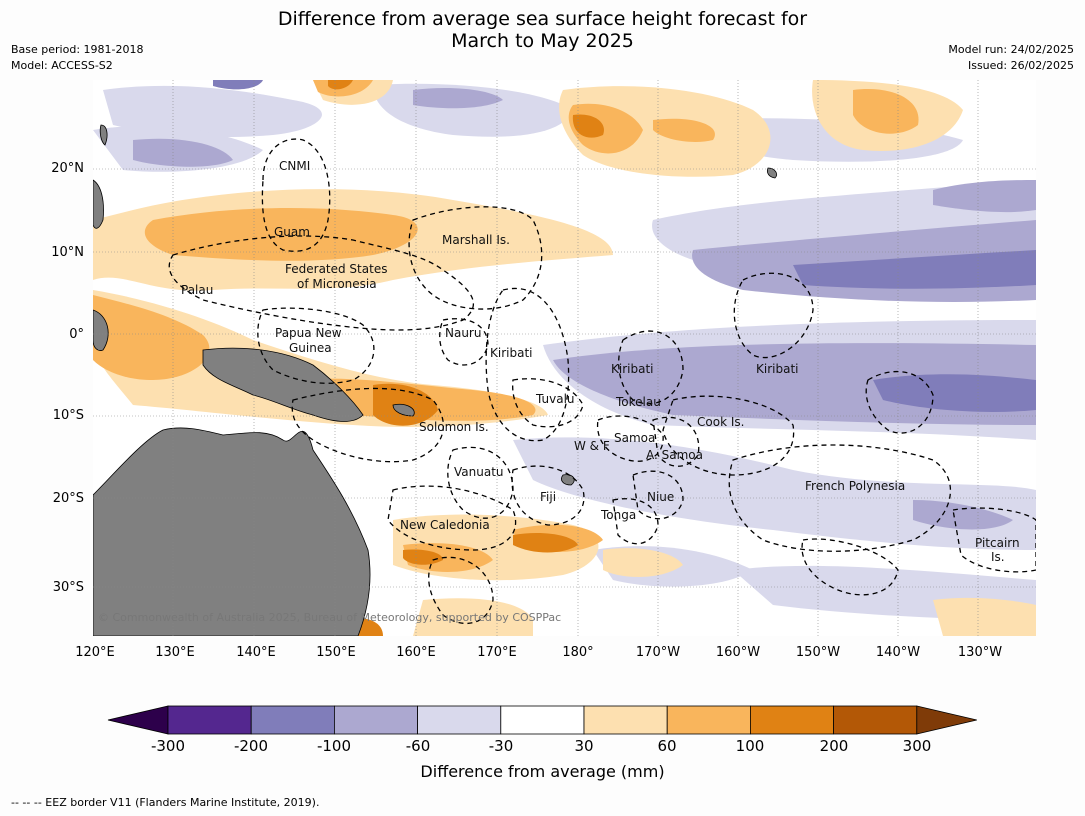 This screenshot has height=816, width=1085. Describe the element at coordinates (336, 269) in the screenshot. I see `place-fsm-1: Federated States` at that location.